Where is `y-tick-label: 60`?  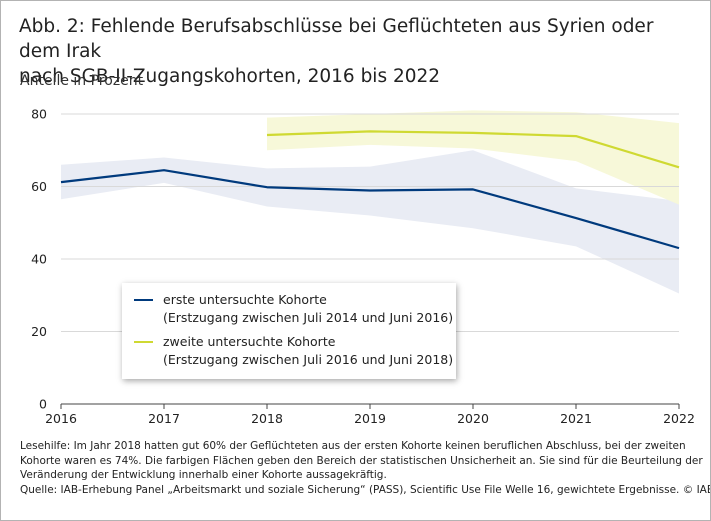
y-tick-label: 60 is located at coordinates (39, 186).